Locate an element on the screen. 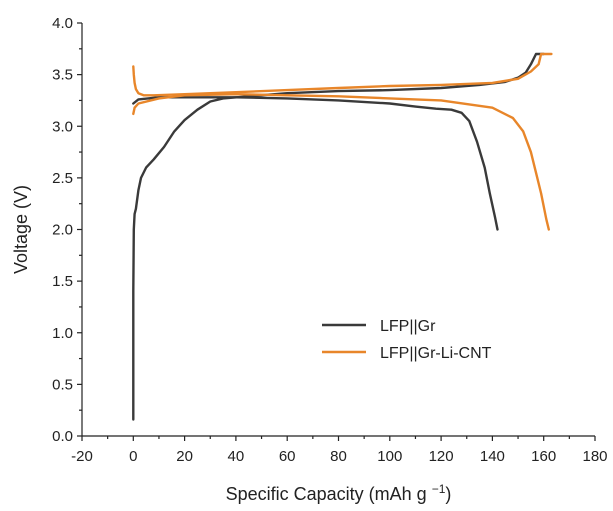 The width and height of the screenshot is (613, 511). y-tick-label: 3.0 is located at coordinates (62, 126).